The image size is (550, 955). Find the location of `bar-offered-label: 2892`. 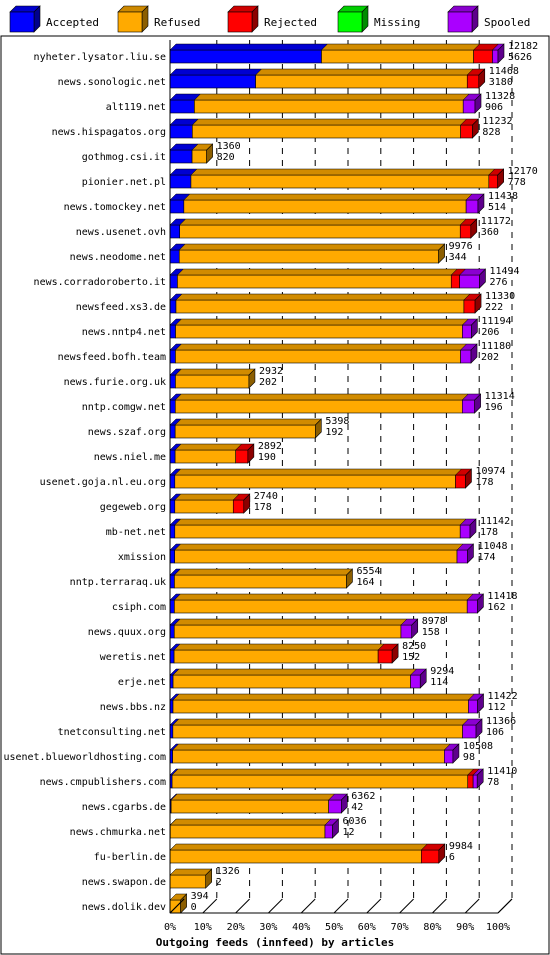

bar-offered-label: 2892 is located at coordinates (270, 446).